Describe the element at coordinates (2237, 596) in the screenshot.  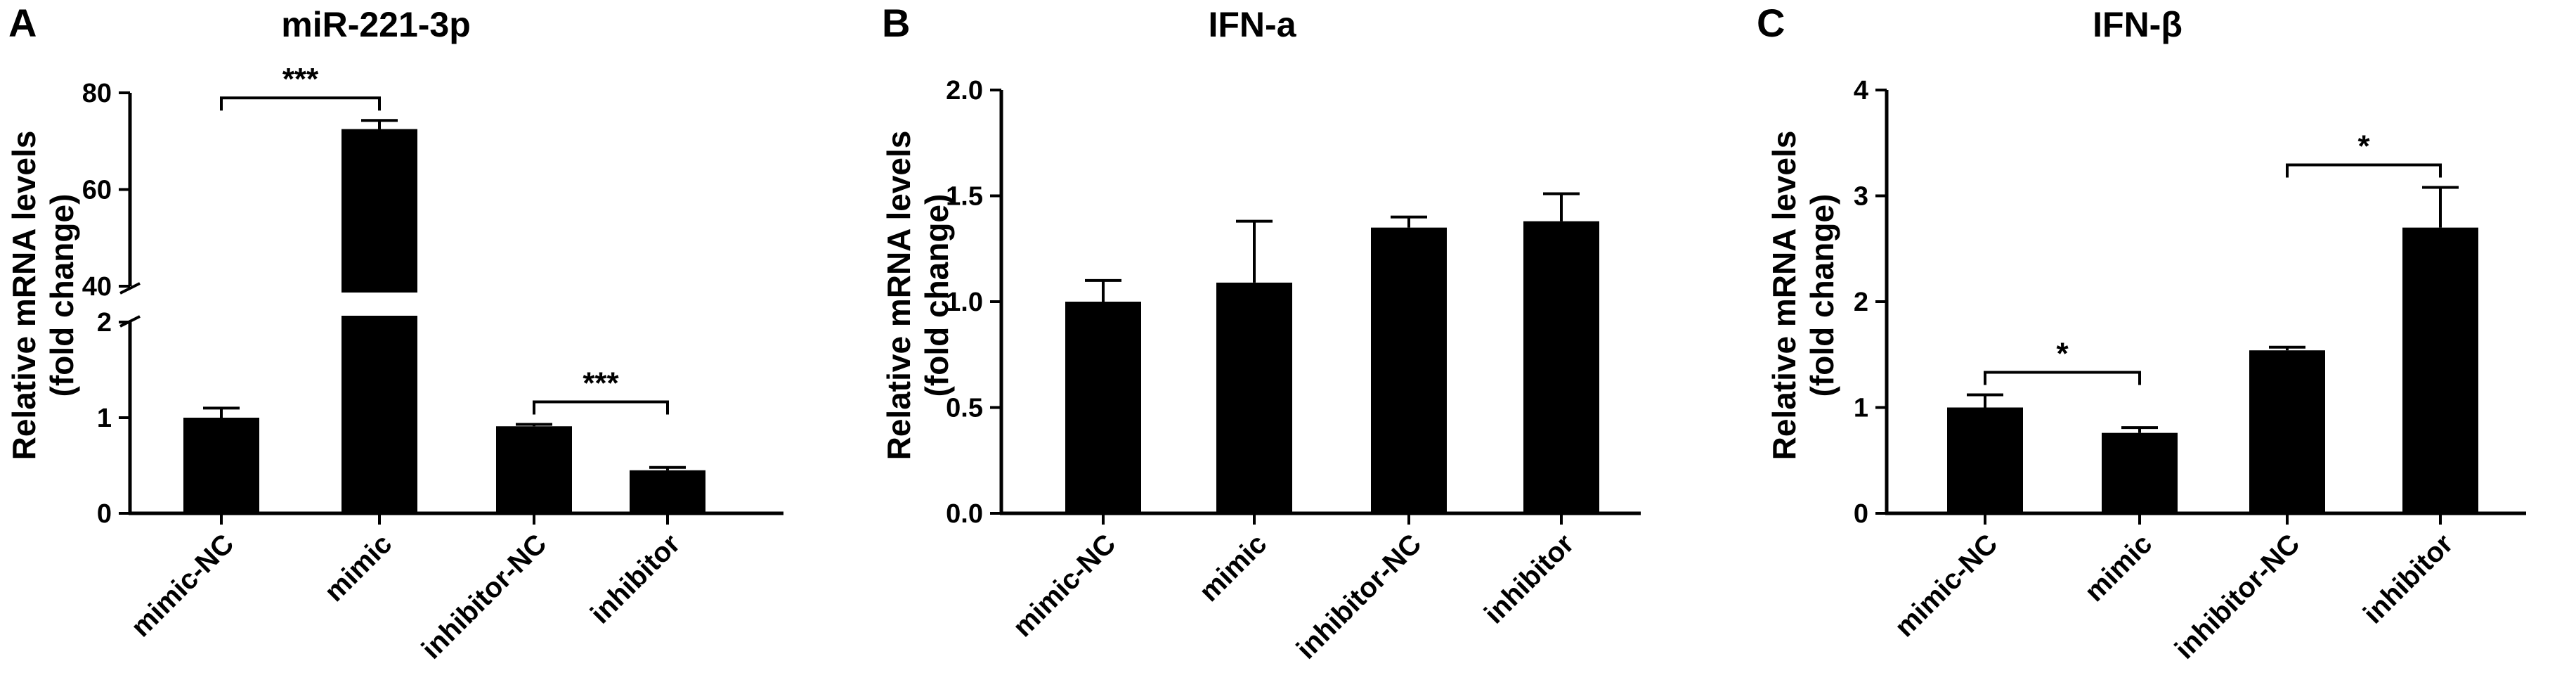
I see `panel-c-category-label: inhibitor-NC` at that location.